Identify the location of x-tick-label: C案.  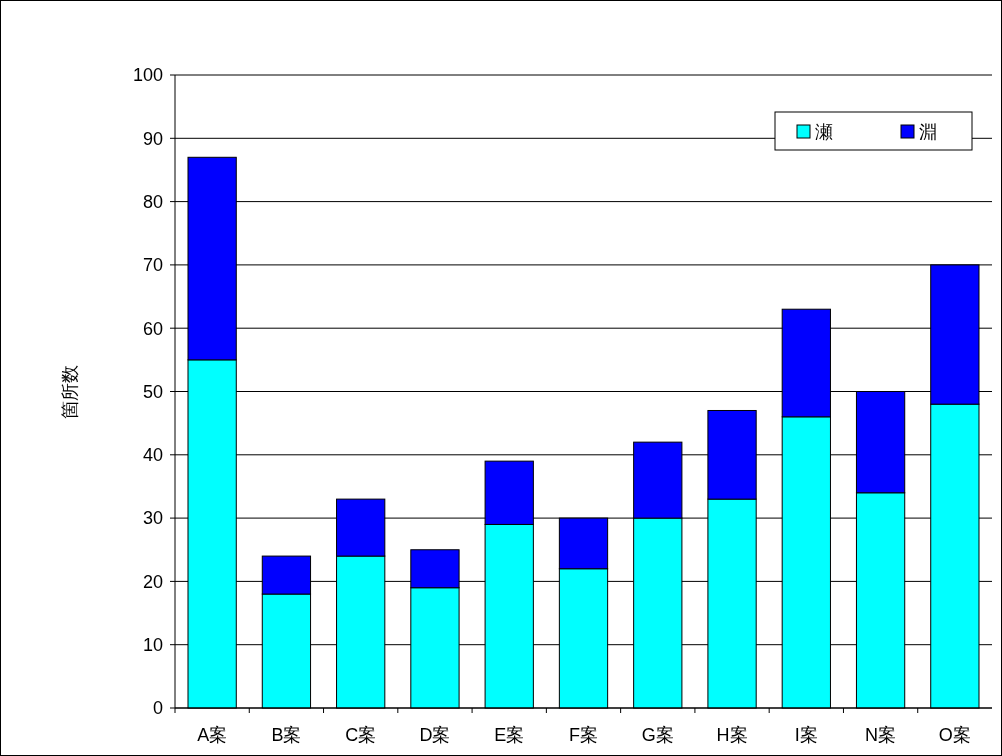
(361, 735).